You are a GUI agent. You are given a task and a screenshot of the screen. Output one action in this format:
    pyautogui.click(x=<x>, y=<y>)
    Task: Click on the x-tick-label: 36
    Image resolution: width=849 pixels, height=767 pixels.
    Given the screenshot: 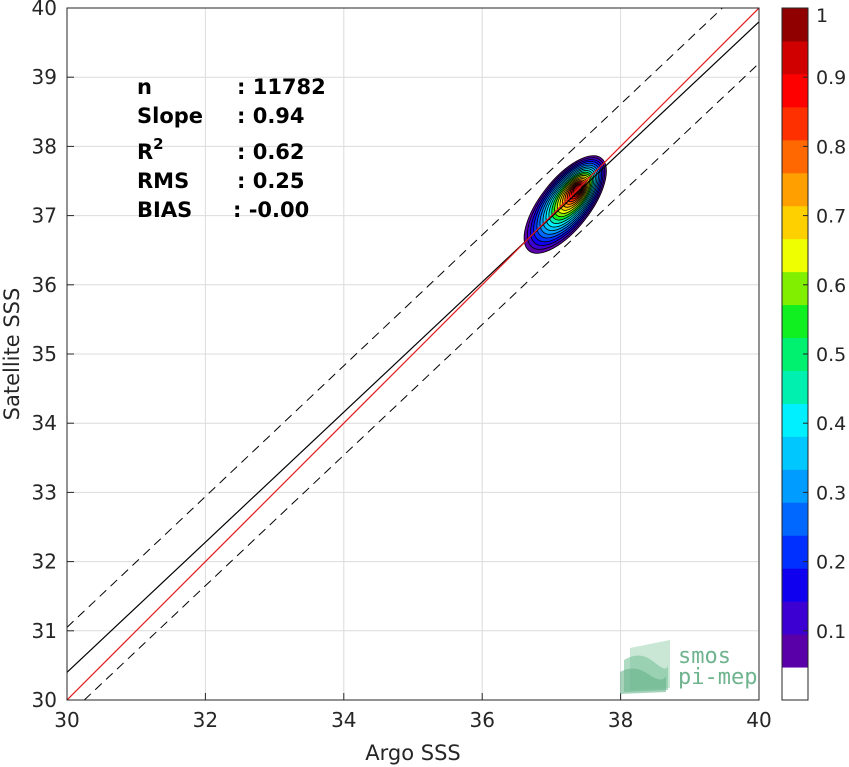 What is the action you would take?
    pyautogui.click(x=481, y=720)
    